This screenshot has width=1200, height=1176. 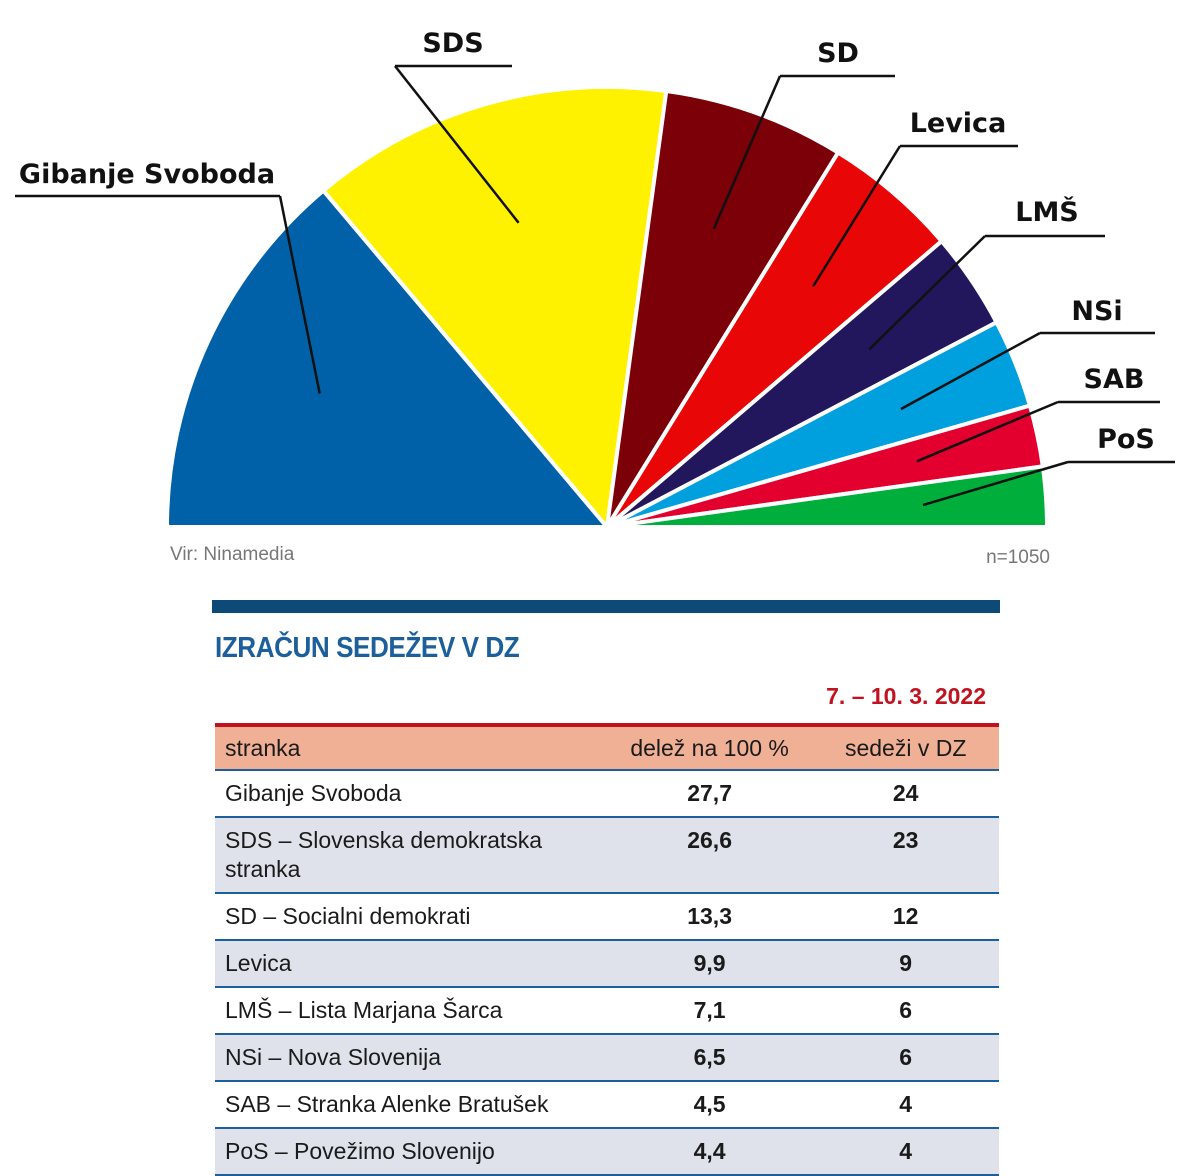 I want to click on slice-label: LMŠ, so click(x=1047, y=212).